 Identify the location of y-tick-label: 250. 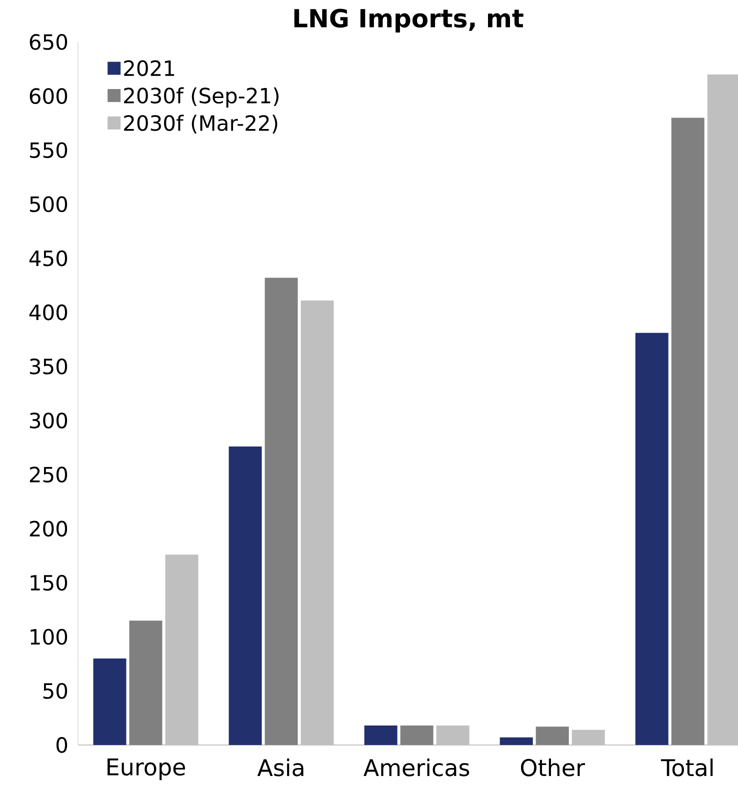
(49, 474).